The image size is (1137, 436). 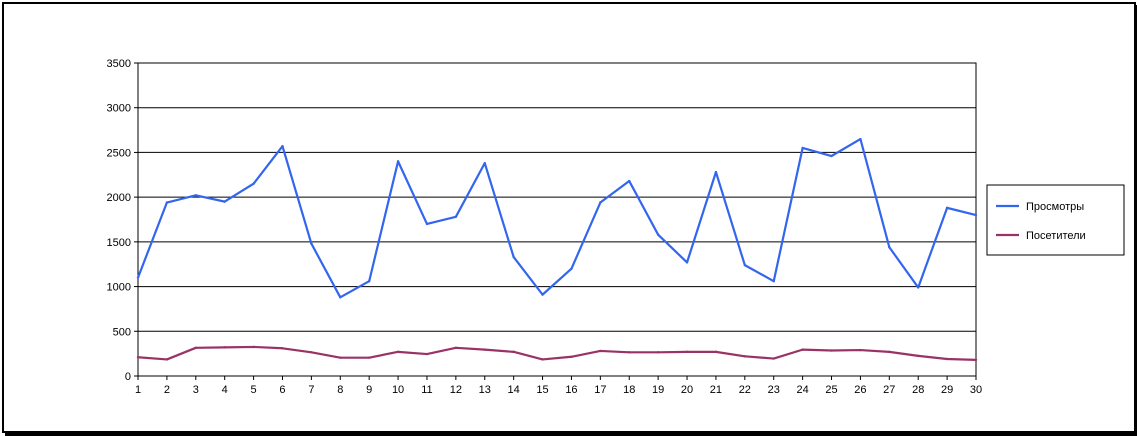 I want to click on legend-box, so click(x=1055, y=220).